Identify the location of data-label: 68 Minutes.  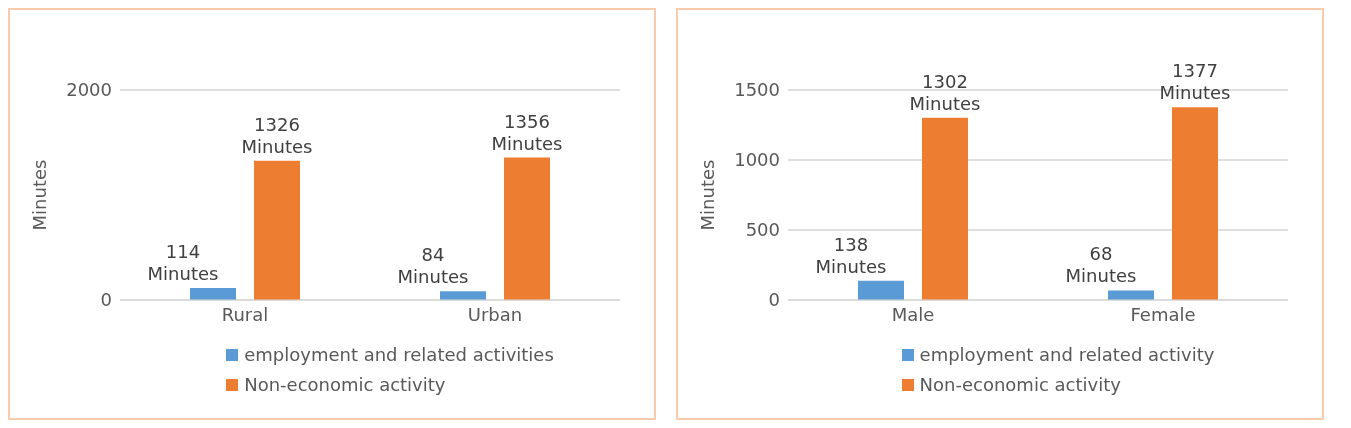
(1101, 265).